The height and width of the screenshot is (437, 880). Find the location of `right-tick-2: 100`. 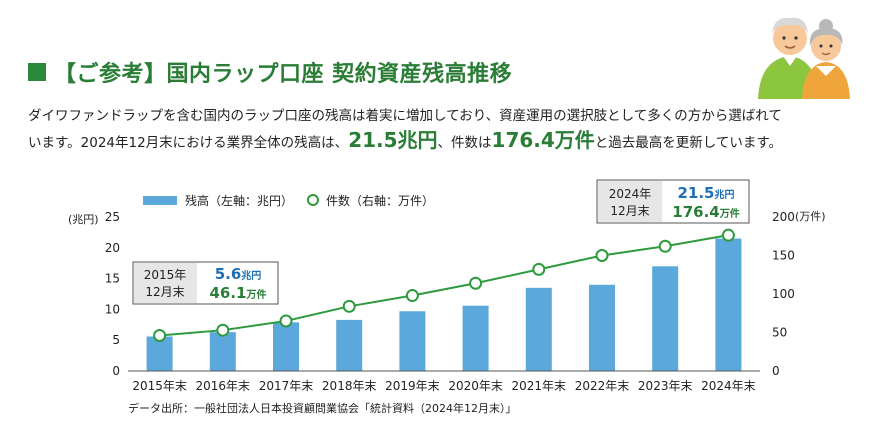

right-tick-2: 100 is located at coordinates (783, 294).